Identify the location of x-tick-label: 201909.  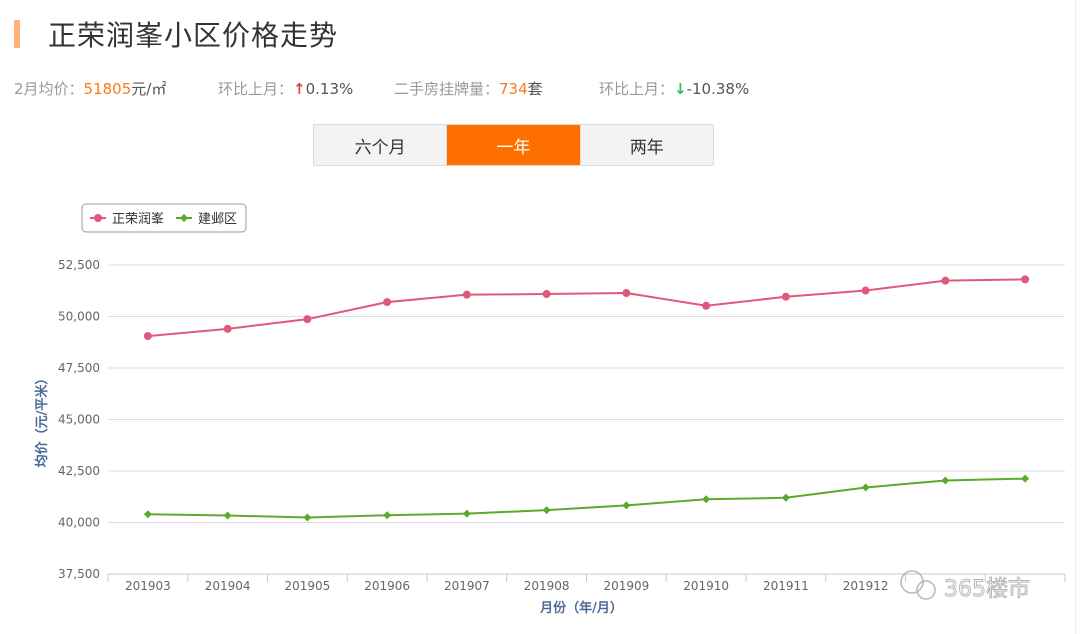
(626, 586).